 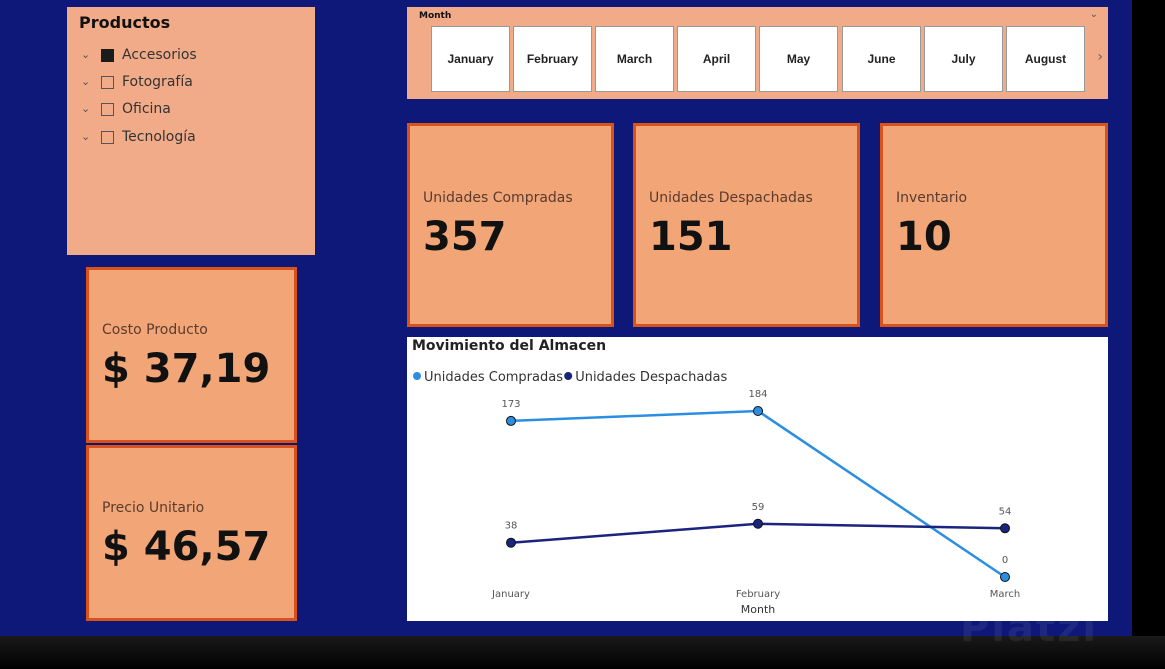 I want to click on month-slicer-title: Month, so click(x=435, y=16).